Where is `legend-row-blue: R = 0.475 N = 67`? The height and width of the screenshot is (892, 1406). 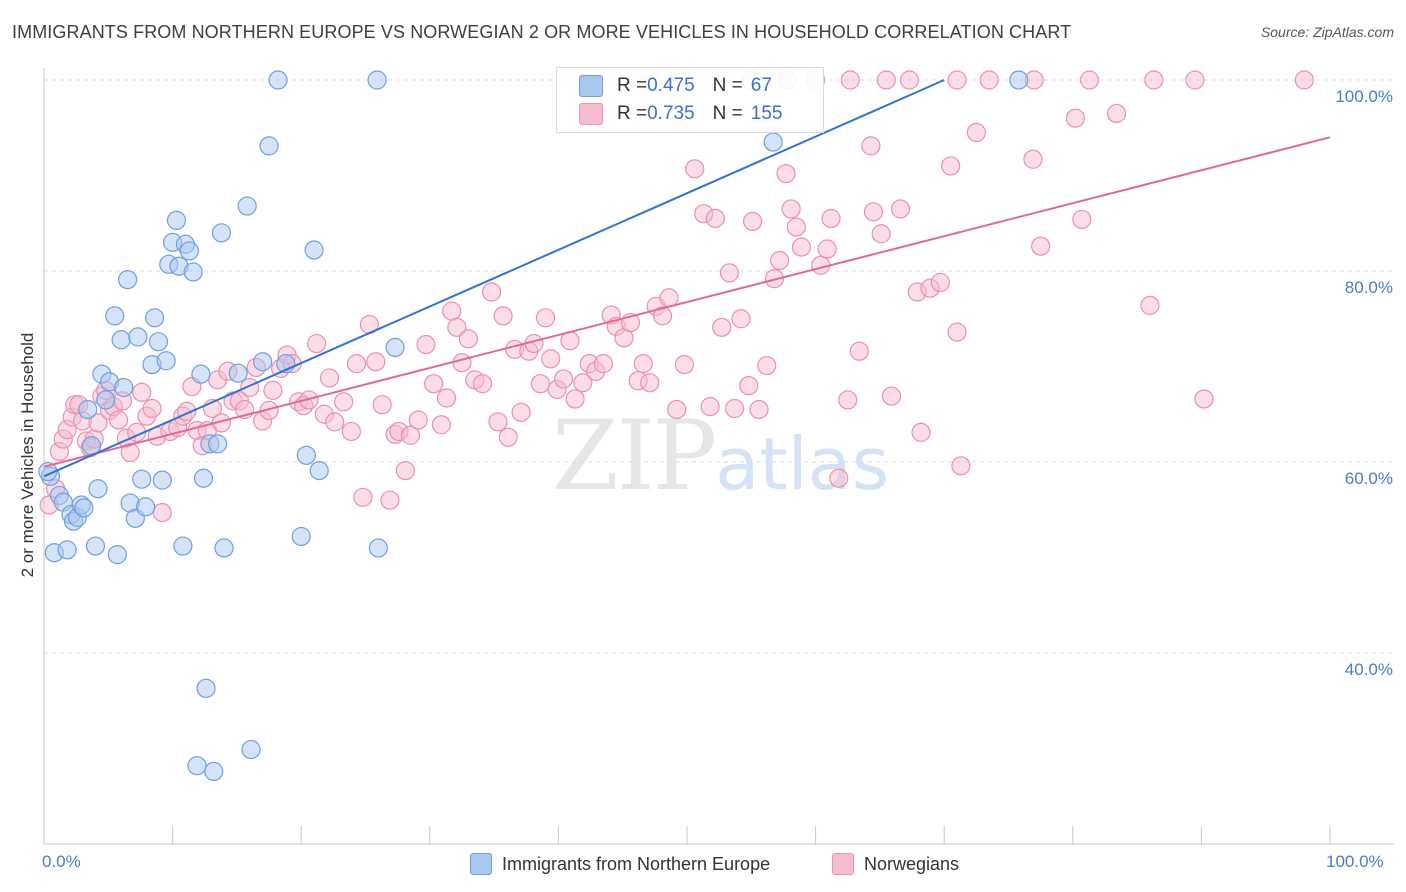 legend-row-blue: R = 0.475 N = 67 is located at coordinates (675, 86).